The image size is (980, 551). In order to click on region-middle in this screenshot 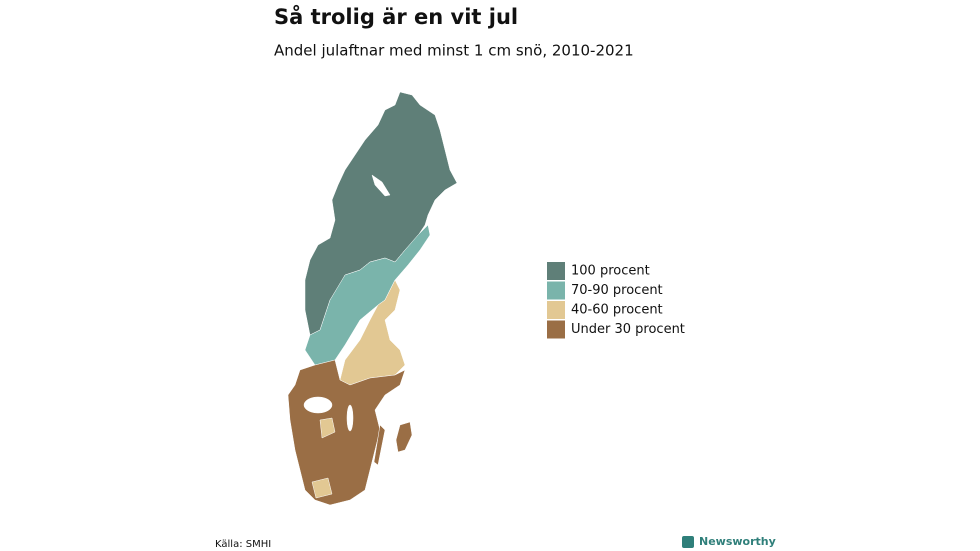, I will do `click(367, 295)`.